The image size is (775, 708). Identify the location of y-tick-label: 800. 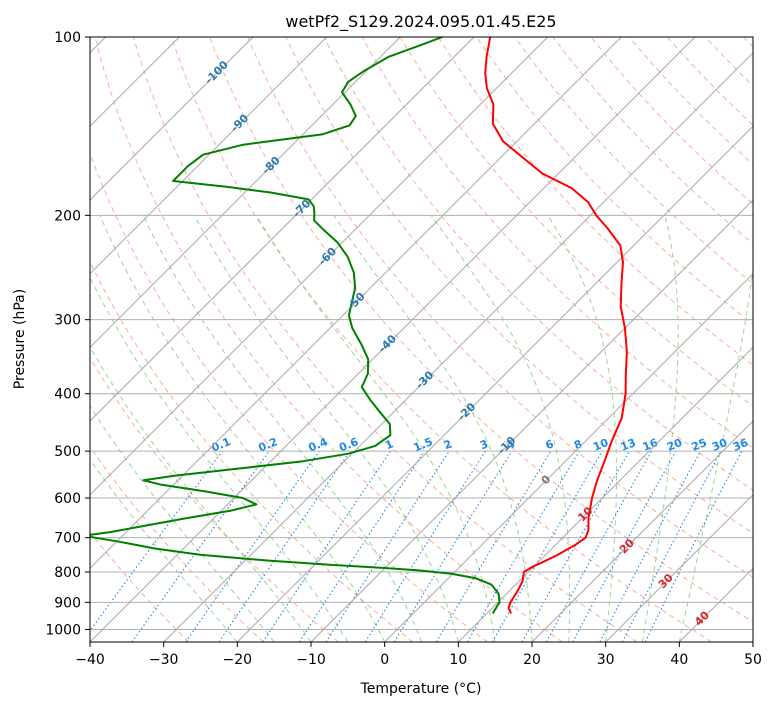
(67, 573).